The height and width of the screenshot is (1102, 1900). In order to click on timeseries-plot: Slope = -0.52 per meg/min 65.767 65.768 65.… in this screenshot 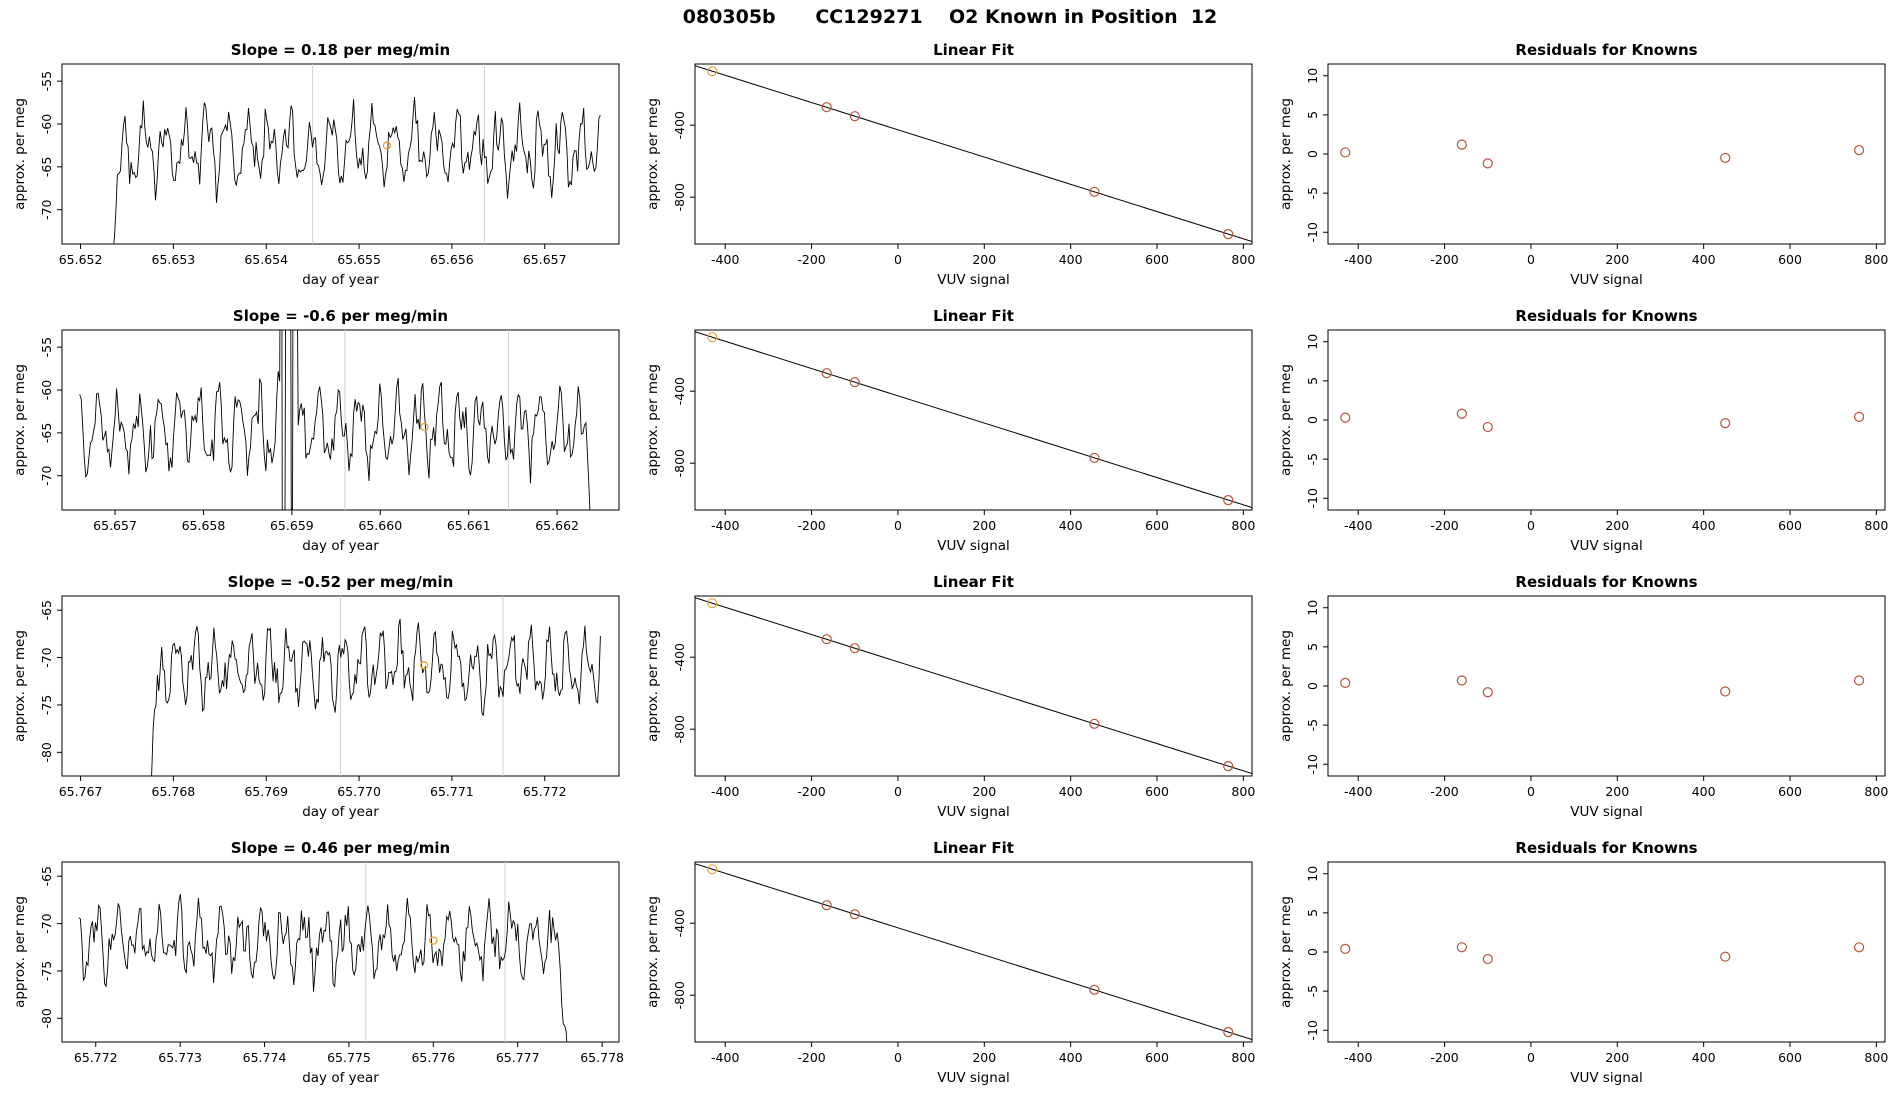, I will do `click(316, 696)`.